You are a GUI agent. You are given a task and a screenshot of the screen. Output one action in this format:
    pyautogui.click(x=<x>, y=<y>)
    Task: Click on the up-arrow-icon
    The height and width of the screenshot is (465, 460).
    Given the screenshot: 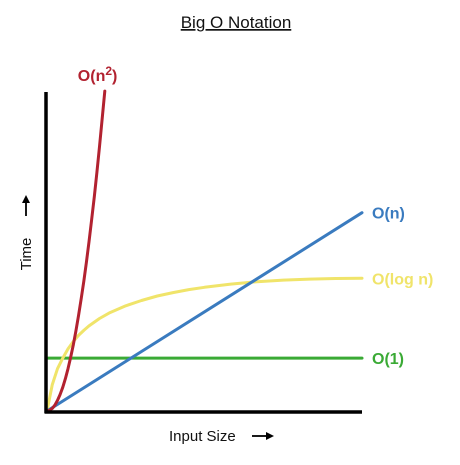 What is the action you would take?
    pyautogui.click(x=26, y=205)
    